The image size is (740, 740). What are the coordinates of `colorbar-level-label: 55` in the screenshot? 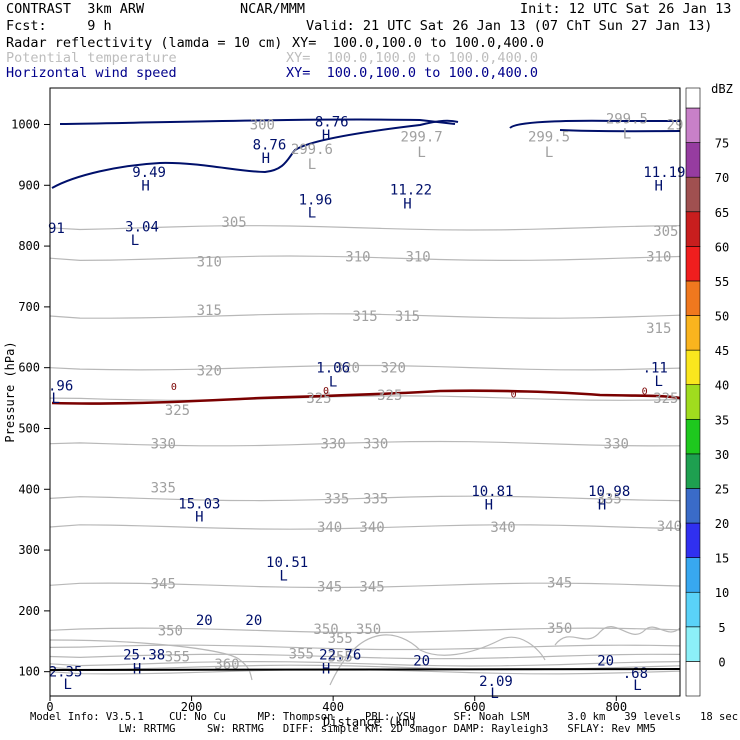 It's located at (722, 282).